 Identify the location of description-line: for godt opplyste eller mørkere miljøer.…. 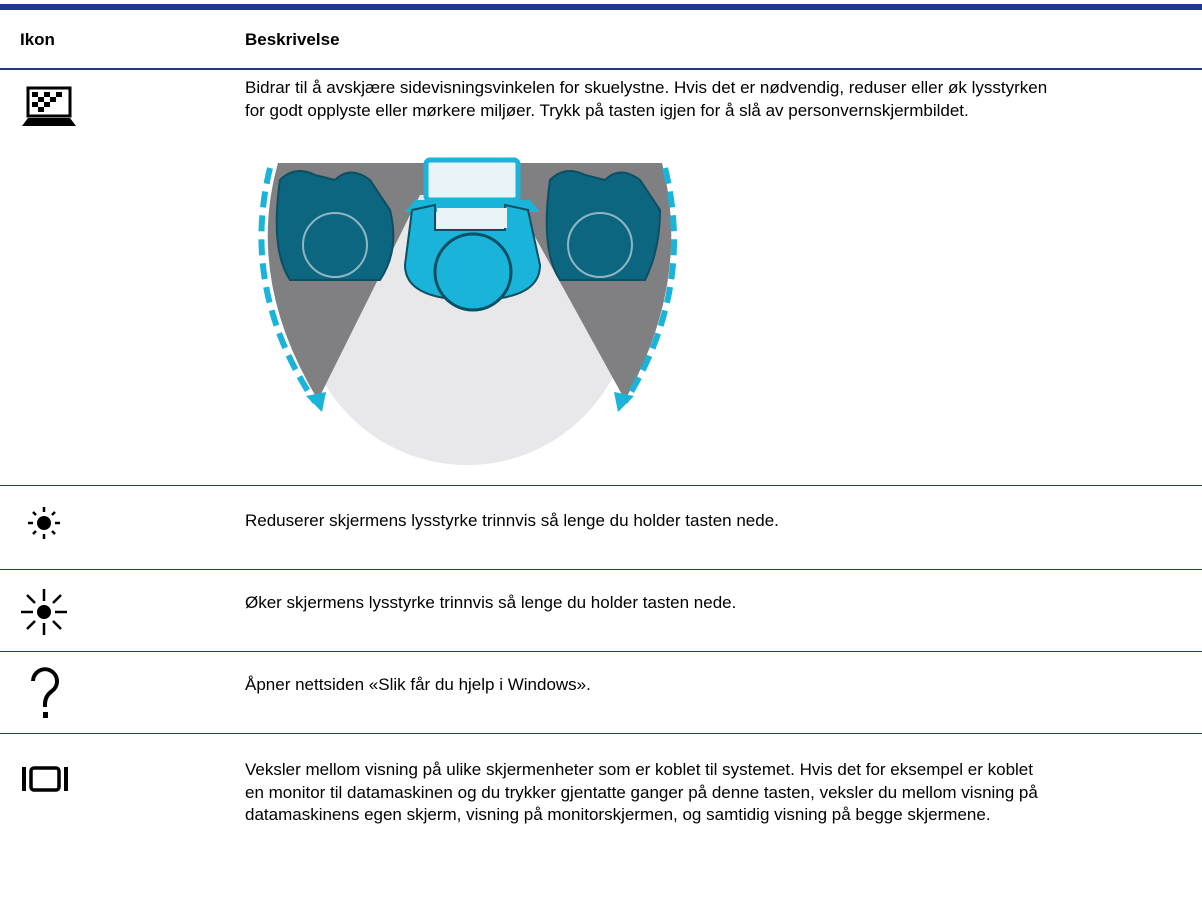
(607, 110).